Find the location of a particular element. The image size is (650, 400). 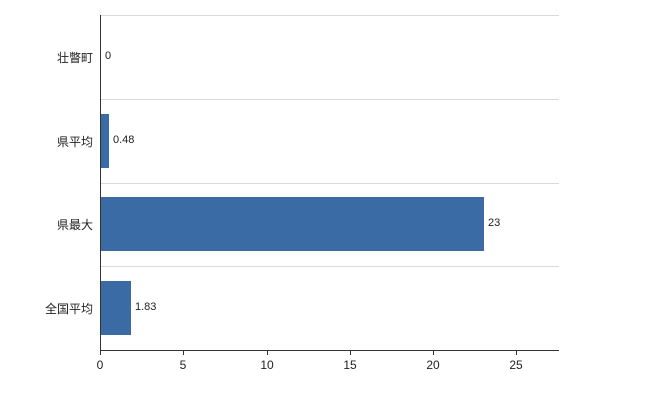

x-tick-label: 10 is located at coordinates (267, 365).